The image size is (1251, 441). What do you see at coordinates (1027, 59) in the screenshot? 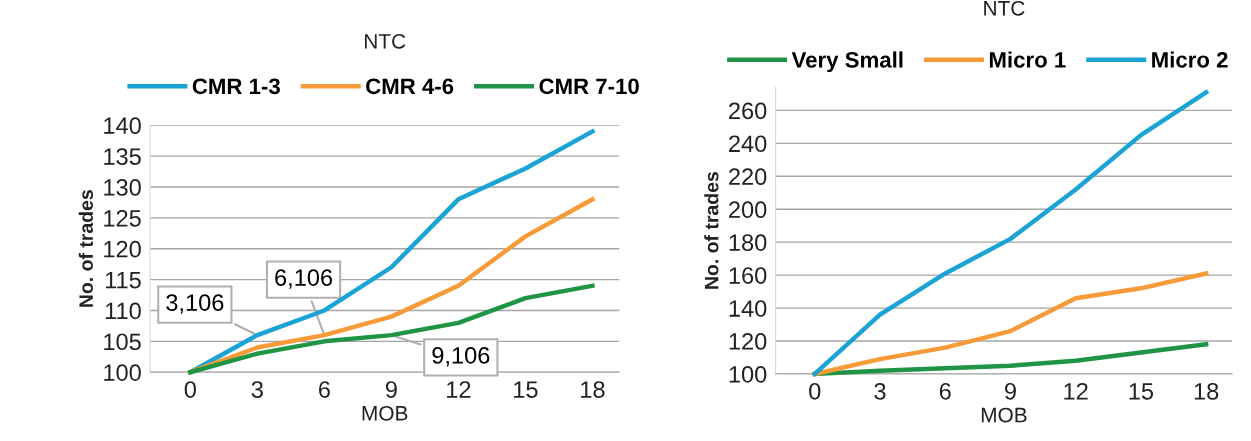
I see `legend-label: Micro 1` at bounding box center [1027, 59].